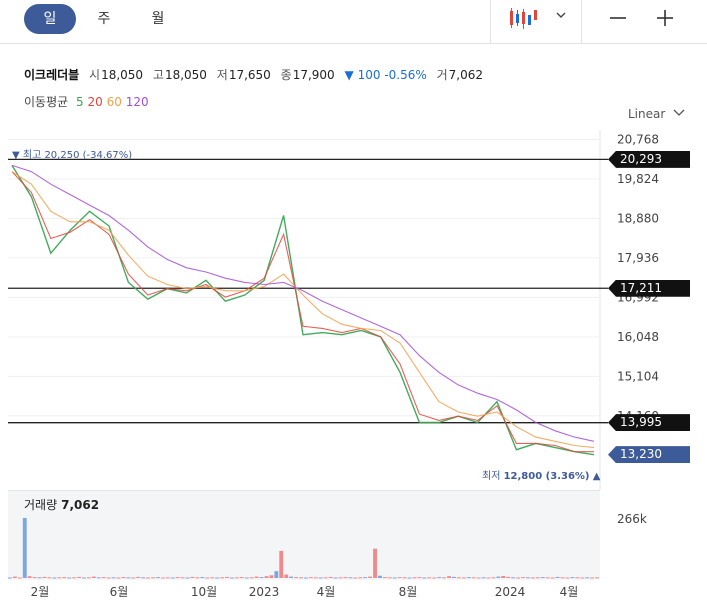 This screenshot has height=608, width=707. I want to click on price-axis-tick: 15,104, so click(638, 376).